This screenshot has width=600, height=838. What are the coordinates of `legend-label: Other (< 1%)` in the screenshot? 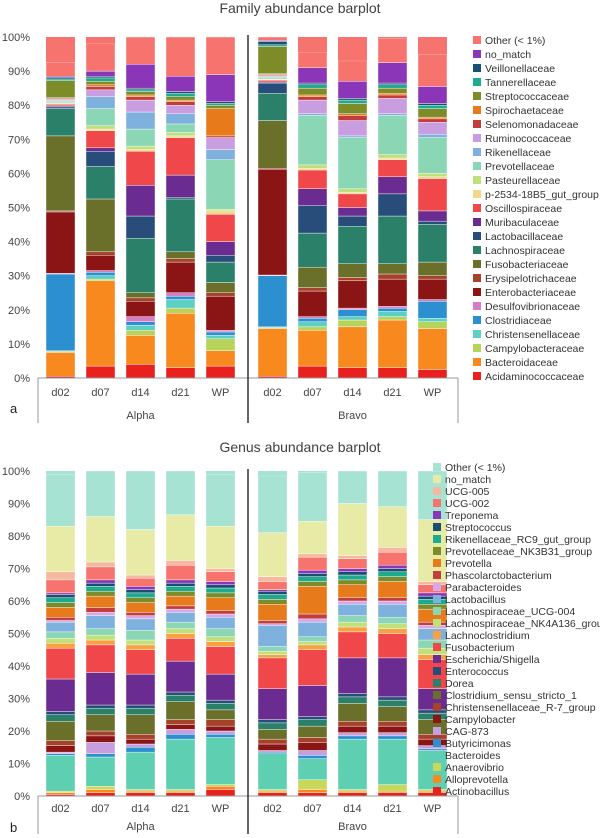 It's located at (515, 41).